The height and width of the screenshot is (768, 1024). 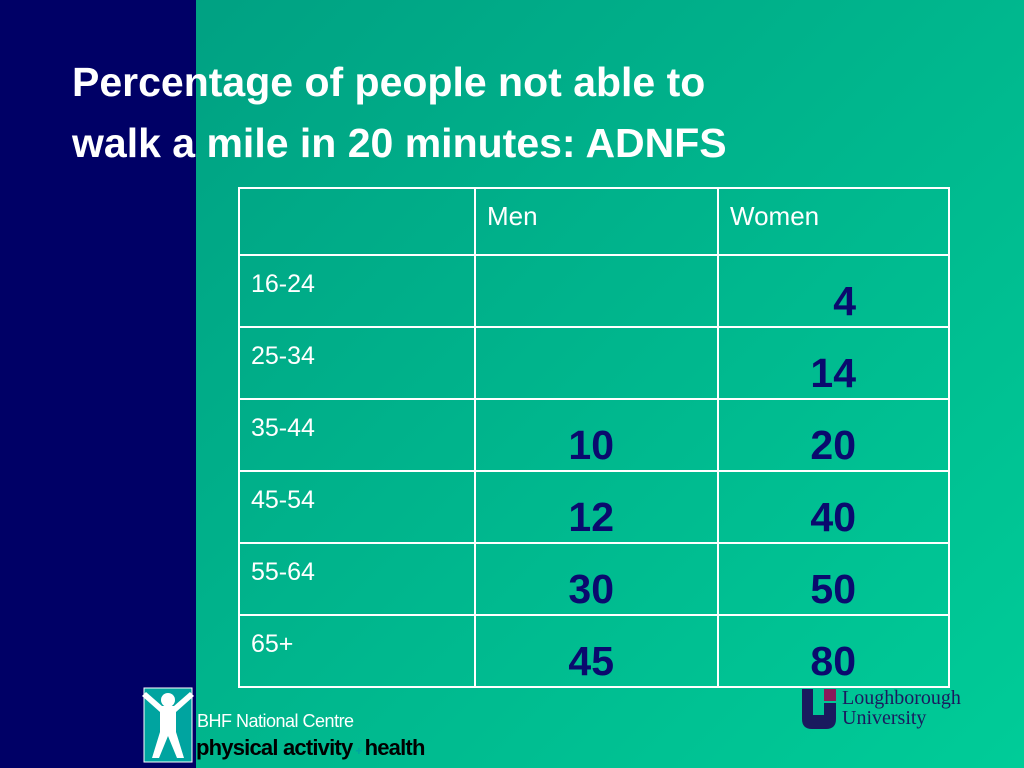 I want to click on loughborough-icon, so click(x=819, y=709).